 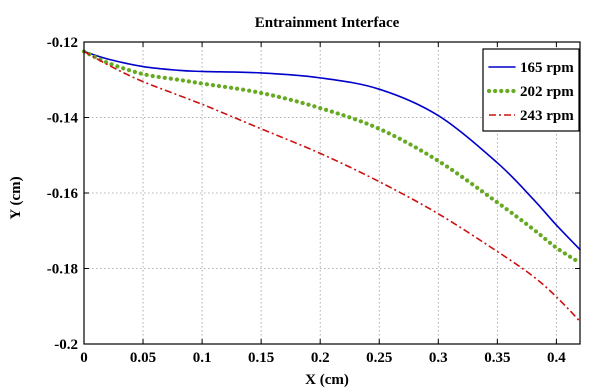 What do you see at coordinates (84, 358) in the screenshot?
I see `x-tick-label: 0` at bounding box center [84, 358].